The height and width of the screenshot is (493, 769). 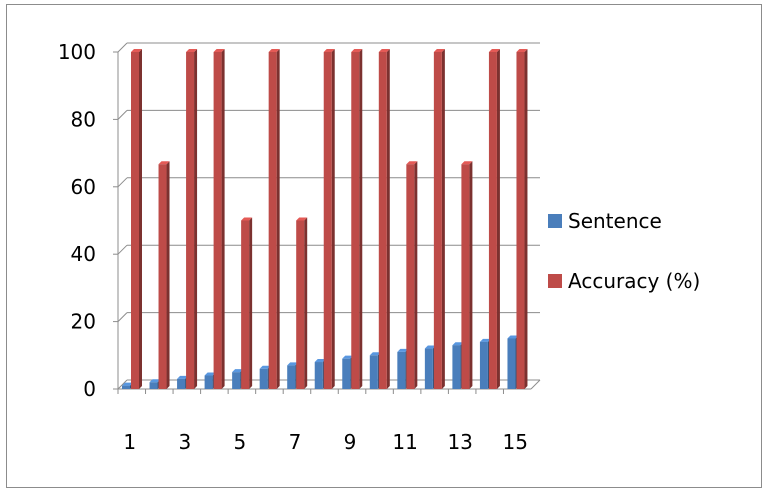 What do you see at coordinates (634, 281) in the screenshot?
I see `legend-label: Accuracy (%)` at bounding box center [634, 281].